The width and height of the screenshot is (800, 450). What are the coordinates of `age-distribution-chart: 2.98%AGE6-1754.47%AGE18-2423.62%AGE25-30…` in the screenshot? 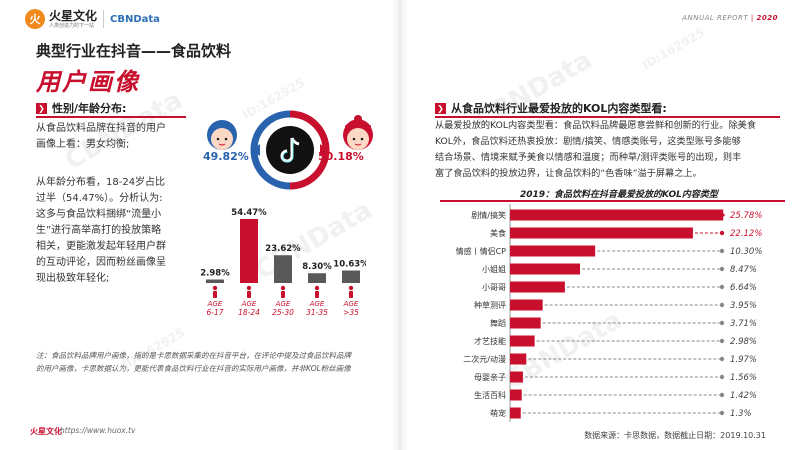 It's located at (283, 262).